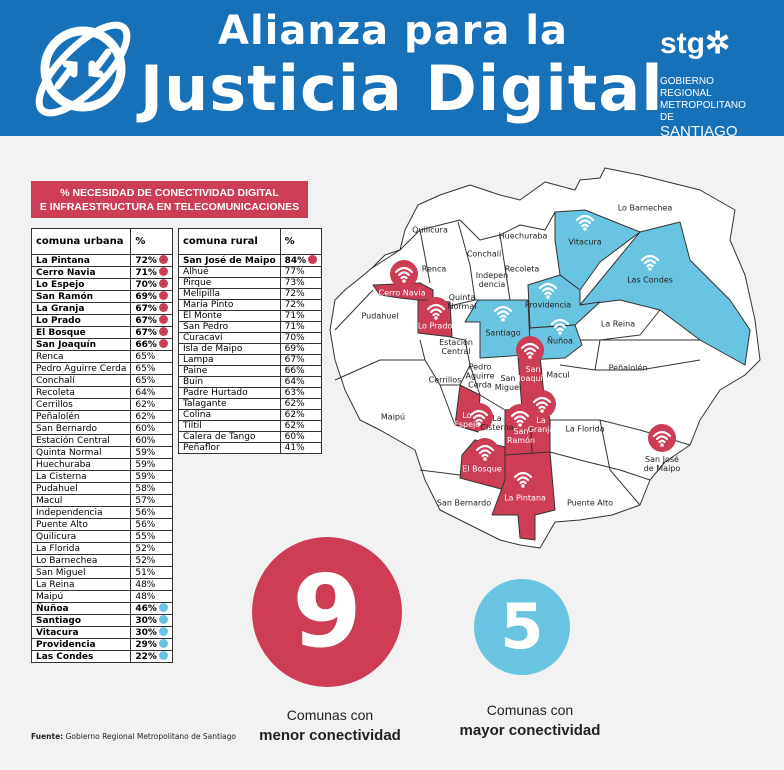 The width and height of the screenshot is (784, 770). What do you see at coordinates (560, 341) in the screenshot?
I see `map-label-nunoa: Ñuñoa` at bounding box center [560, 341].